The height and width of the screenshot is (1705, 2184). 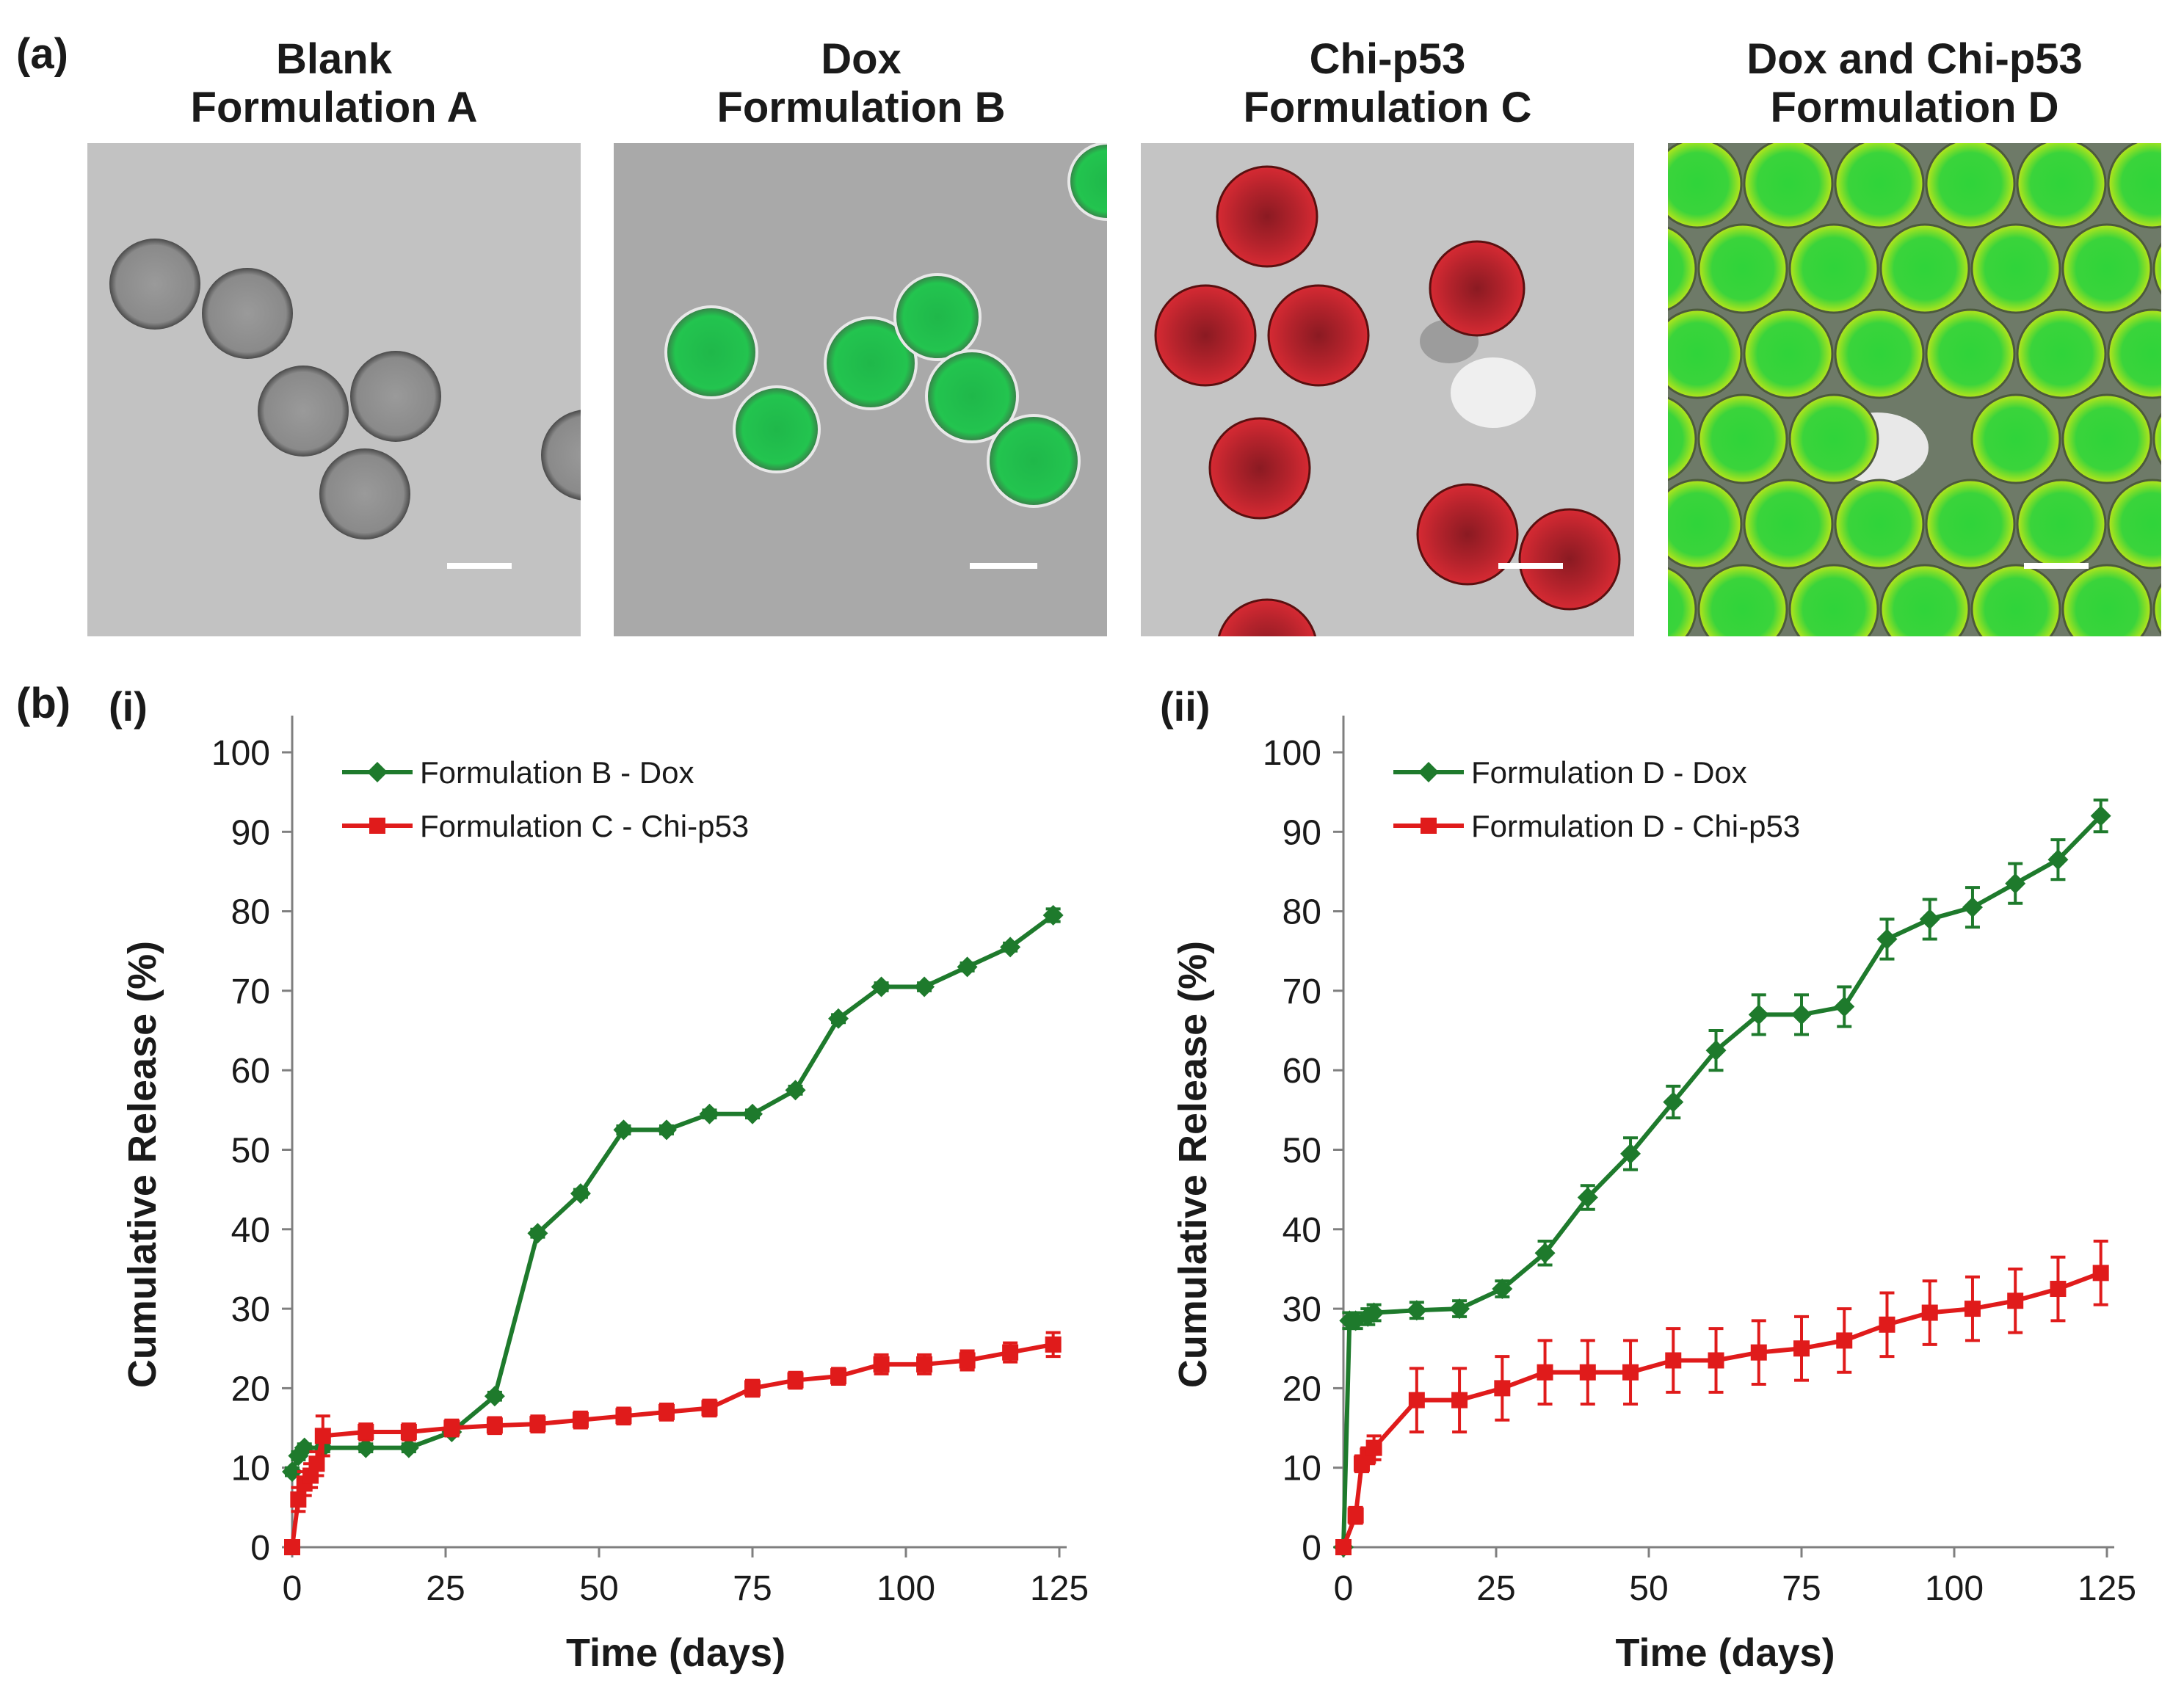 What do you see at coordinates (1302, 1389) in the screenshot?
I see `y-tick-label: 20` at bounding box center [1302, 1389].